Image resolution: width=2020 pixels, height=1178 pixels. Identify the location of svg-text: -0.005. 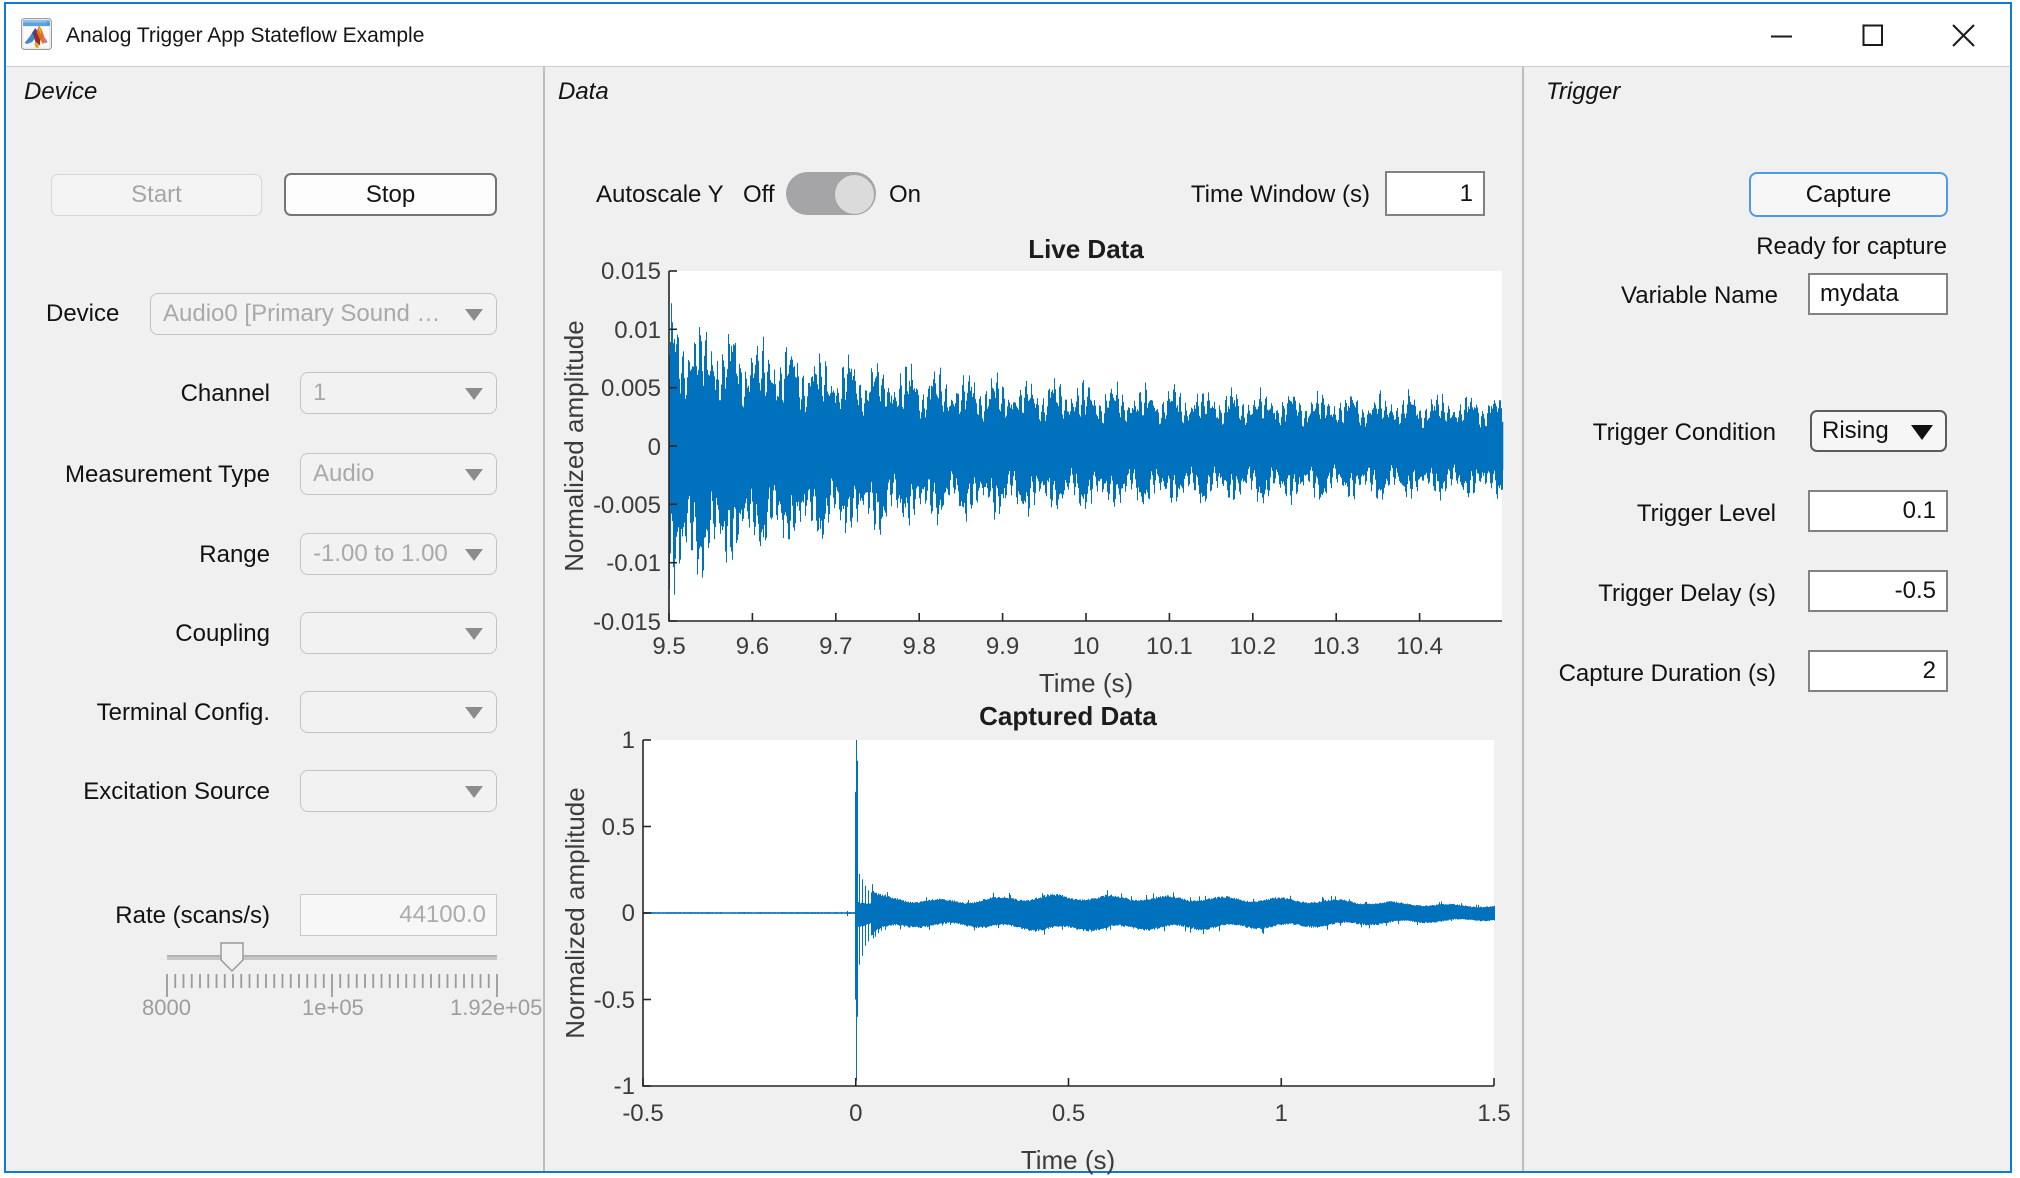
(627, 505).